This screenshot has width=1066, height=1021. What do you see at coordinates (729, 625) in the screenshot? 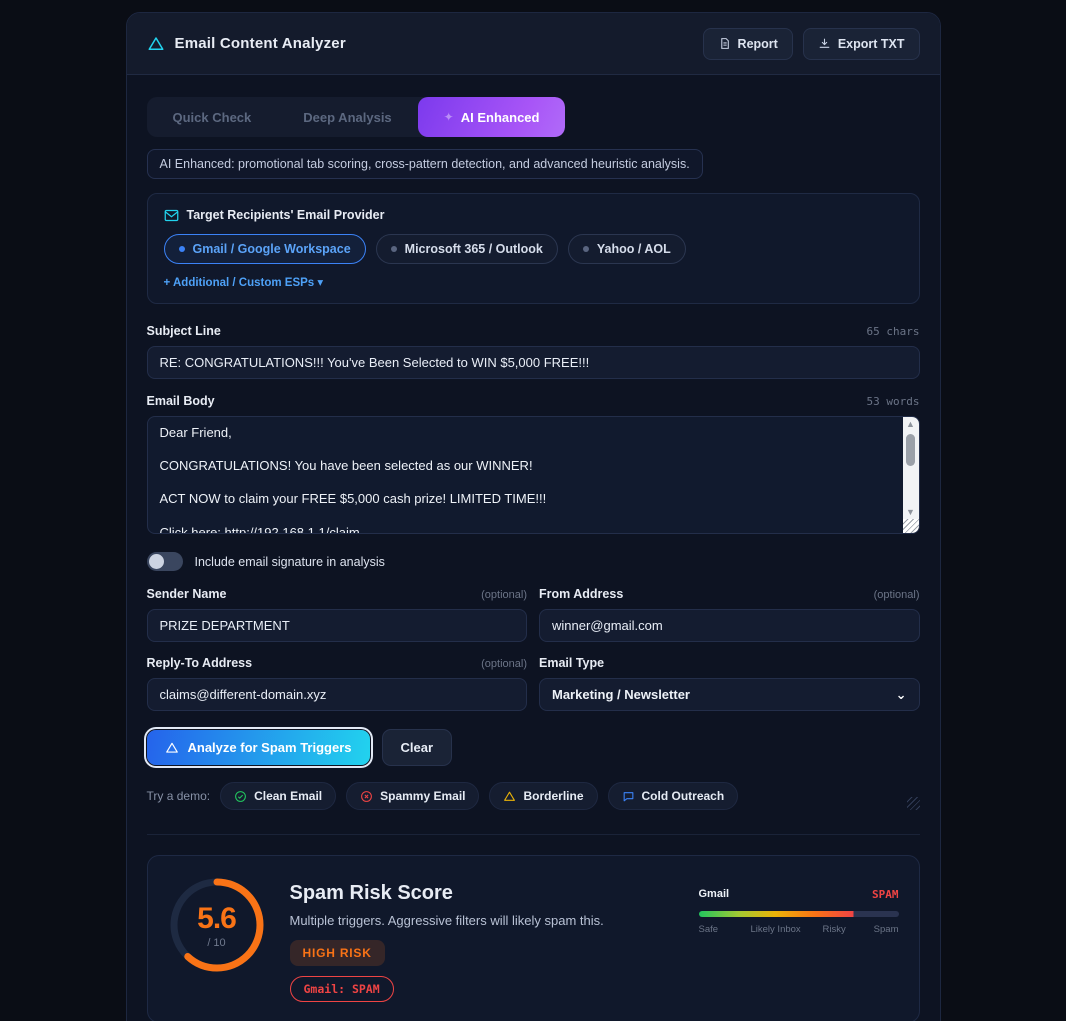
I see `from-address-input` at bounding box center [729, 625].